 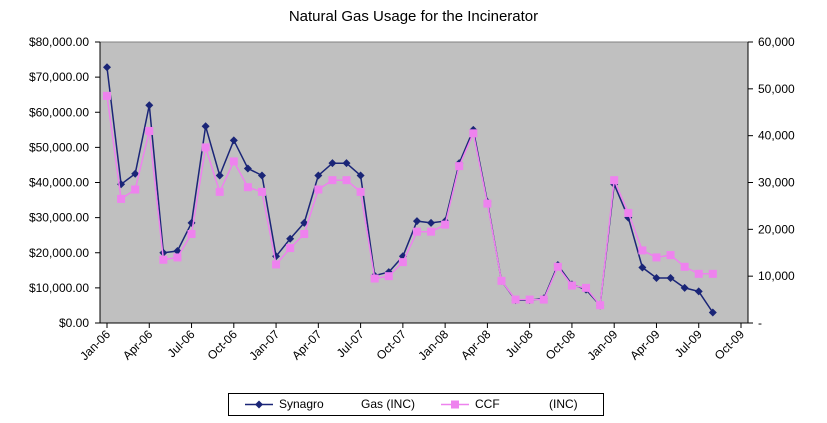 I want to click on left-axis-tick-label: $30,000.00, so click(x=59, y=218).